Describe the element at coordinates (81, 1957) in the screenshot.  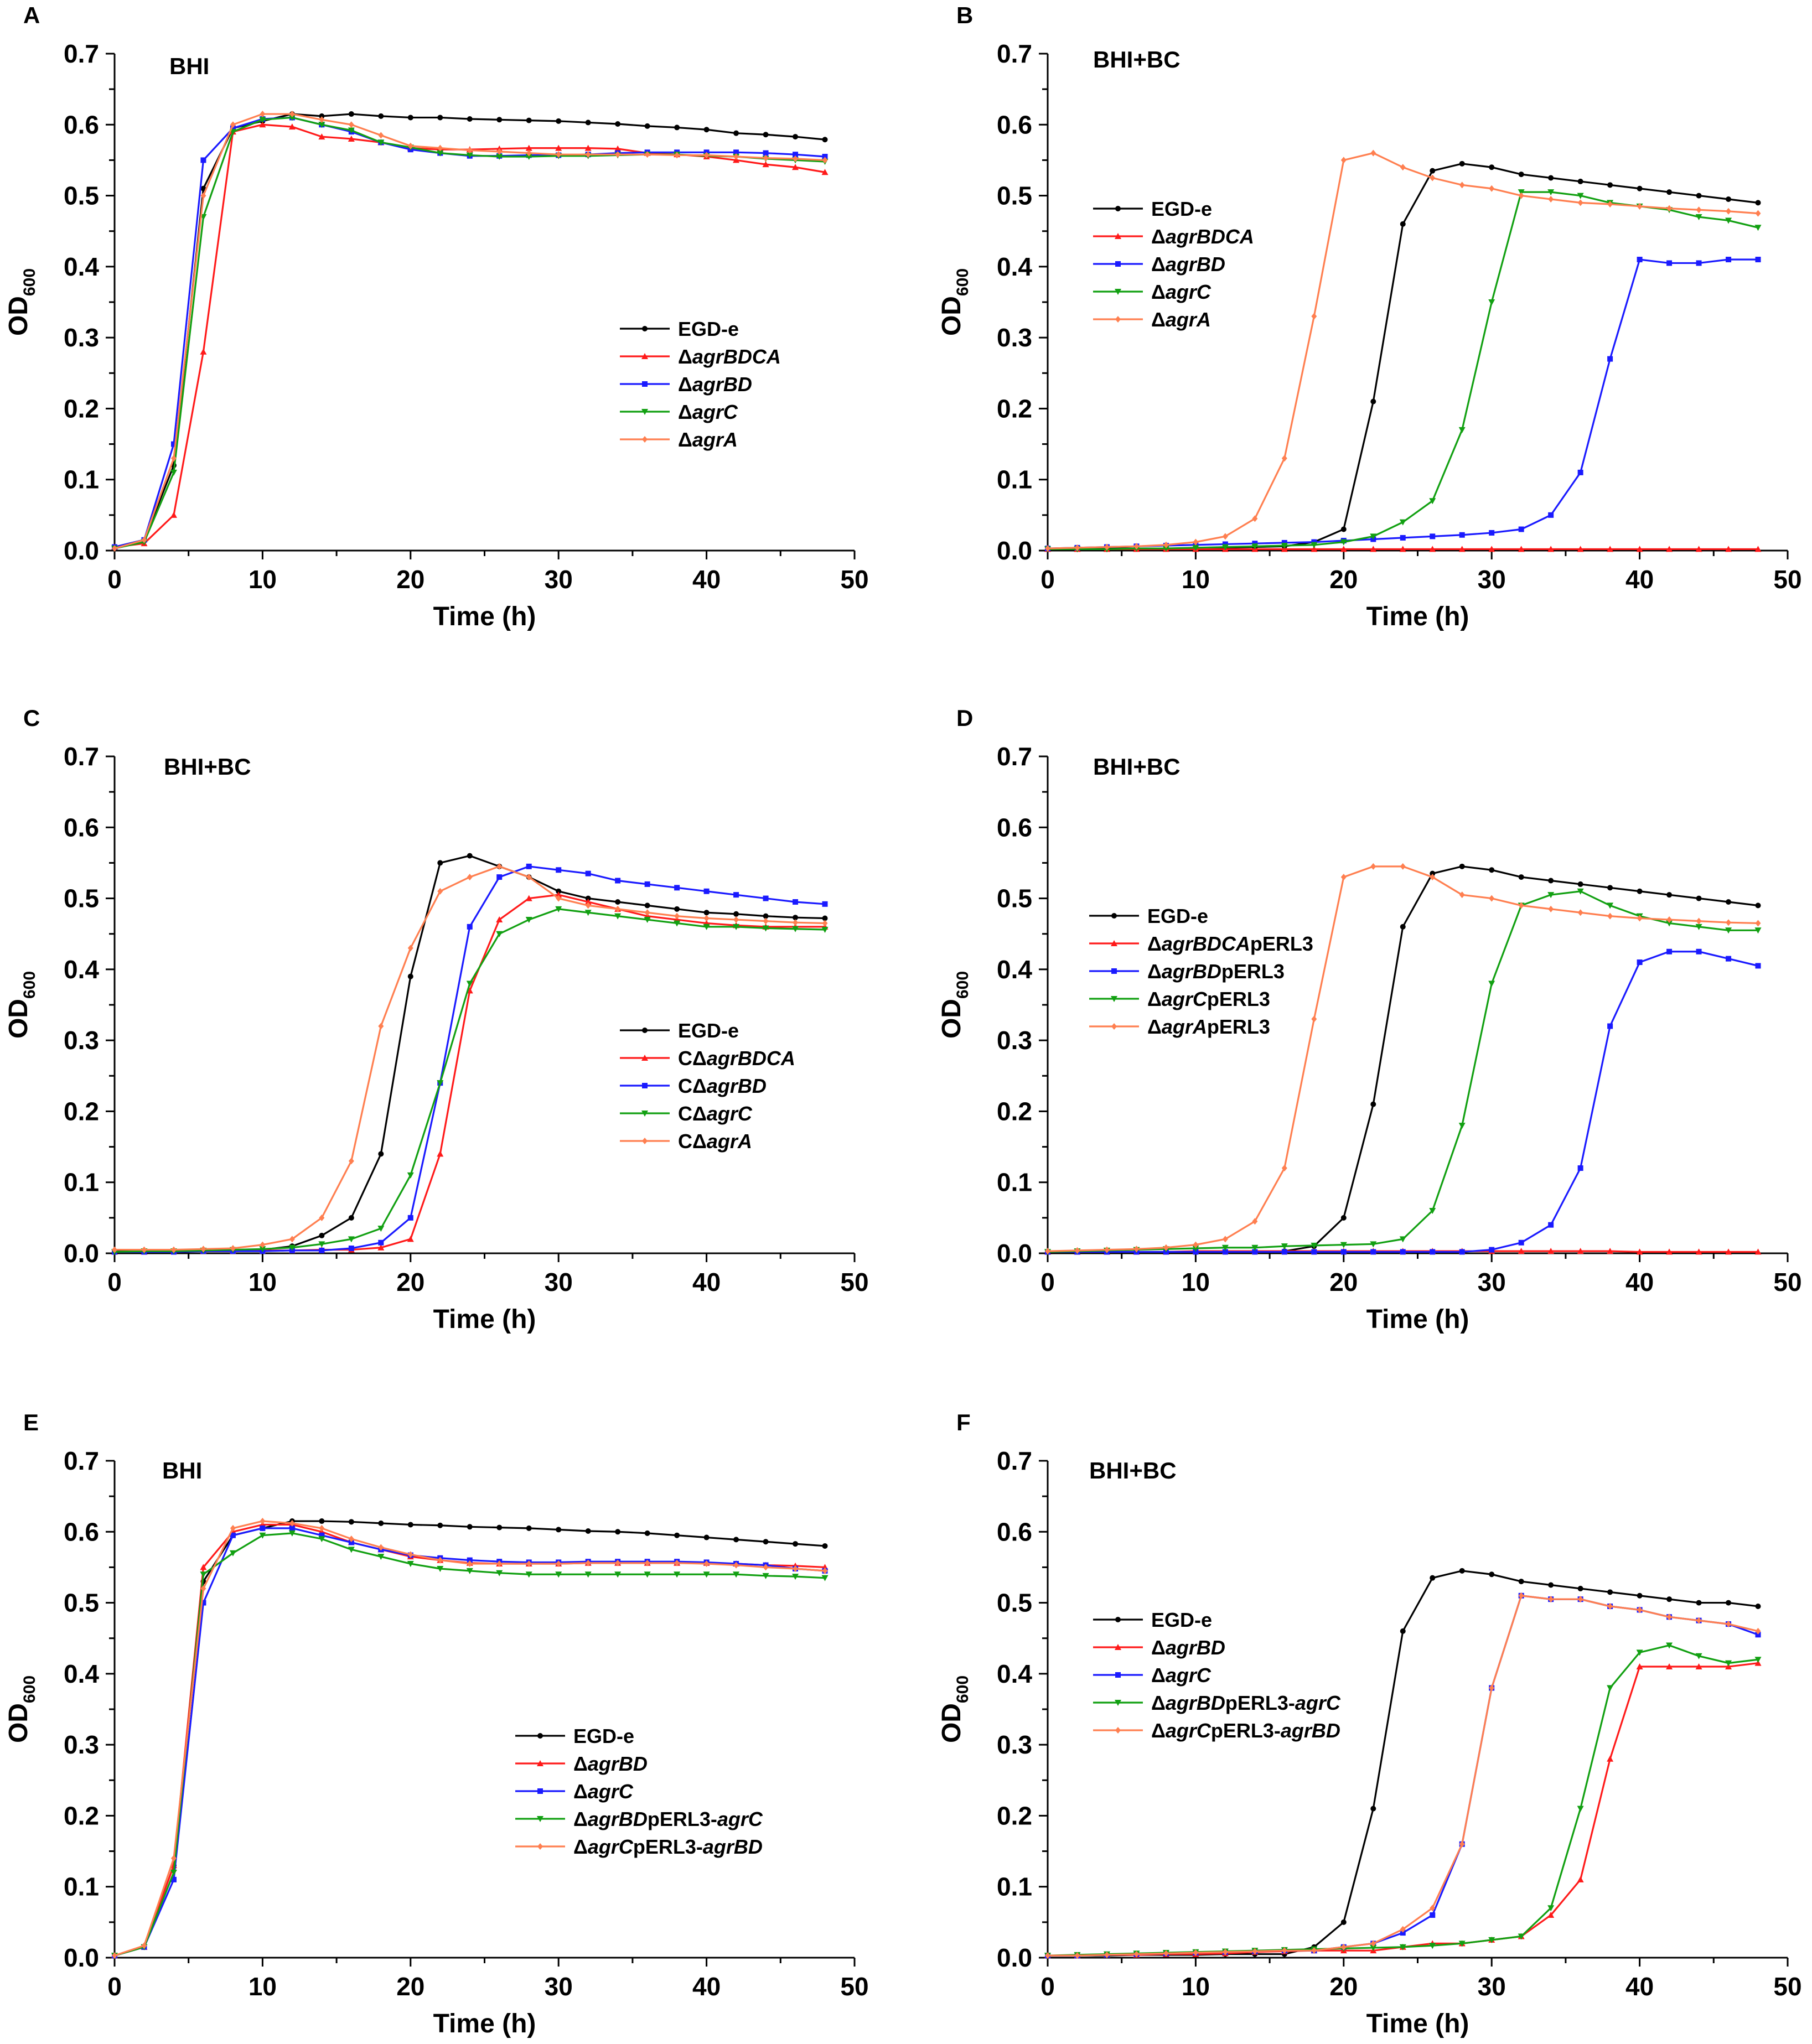
I see `y-tick-label: 0.0` at that location.